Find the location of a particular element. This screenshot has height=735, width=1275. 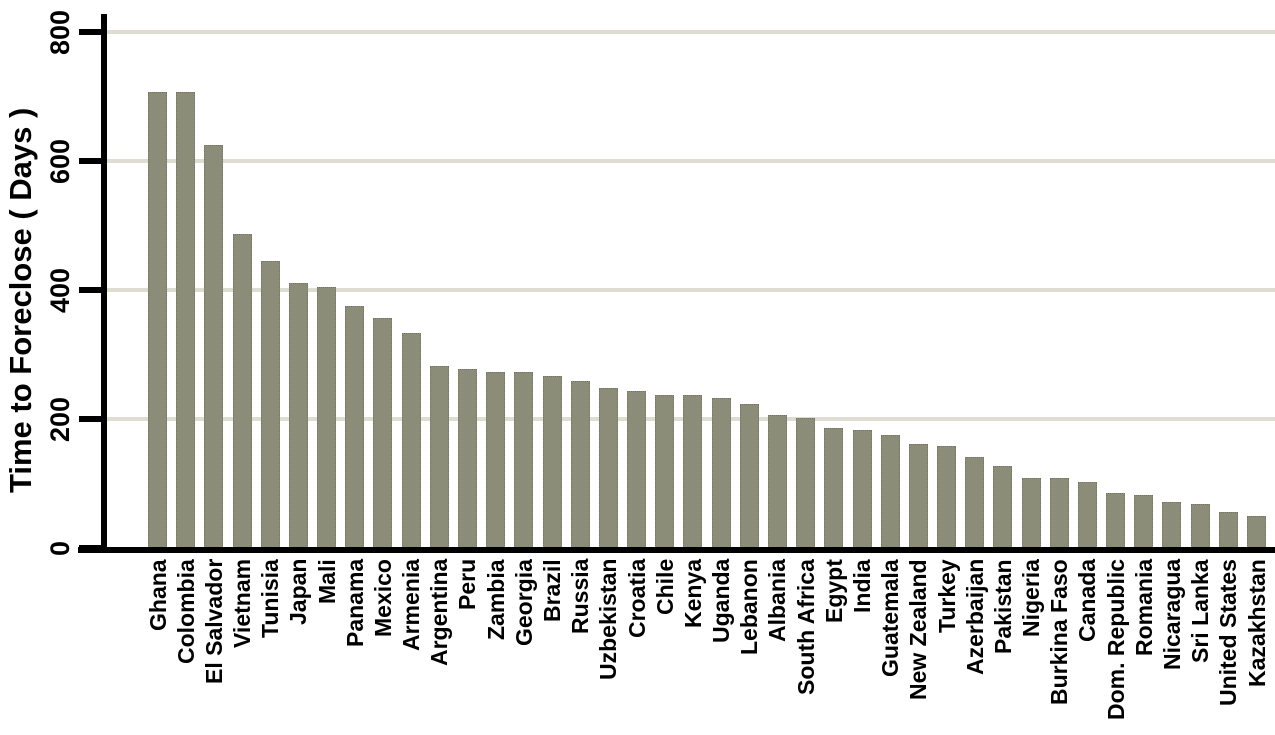

bar-uzbekistan is located at coordinates (608, 469).